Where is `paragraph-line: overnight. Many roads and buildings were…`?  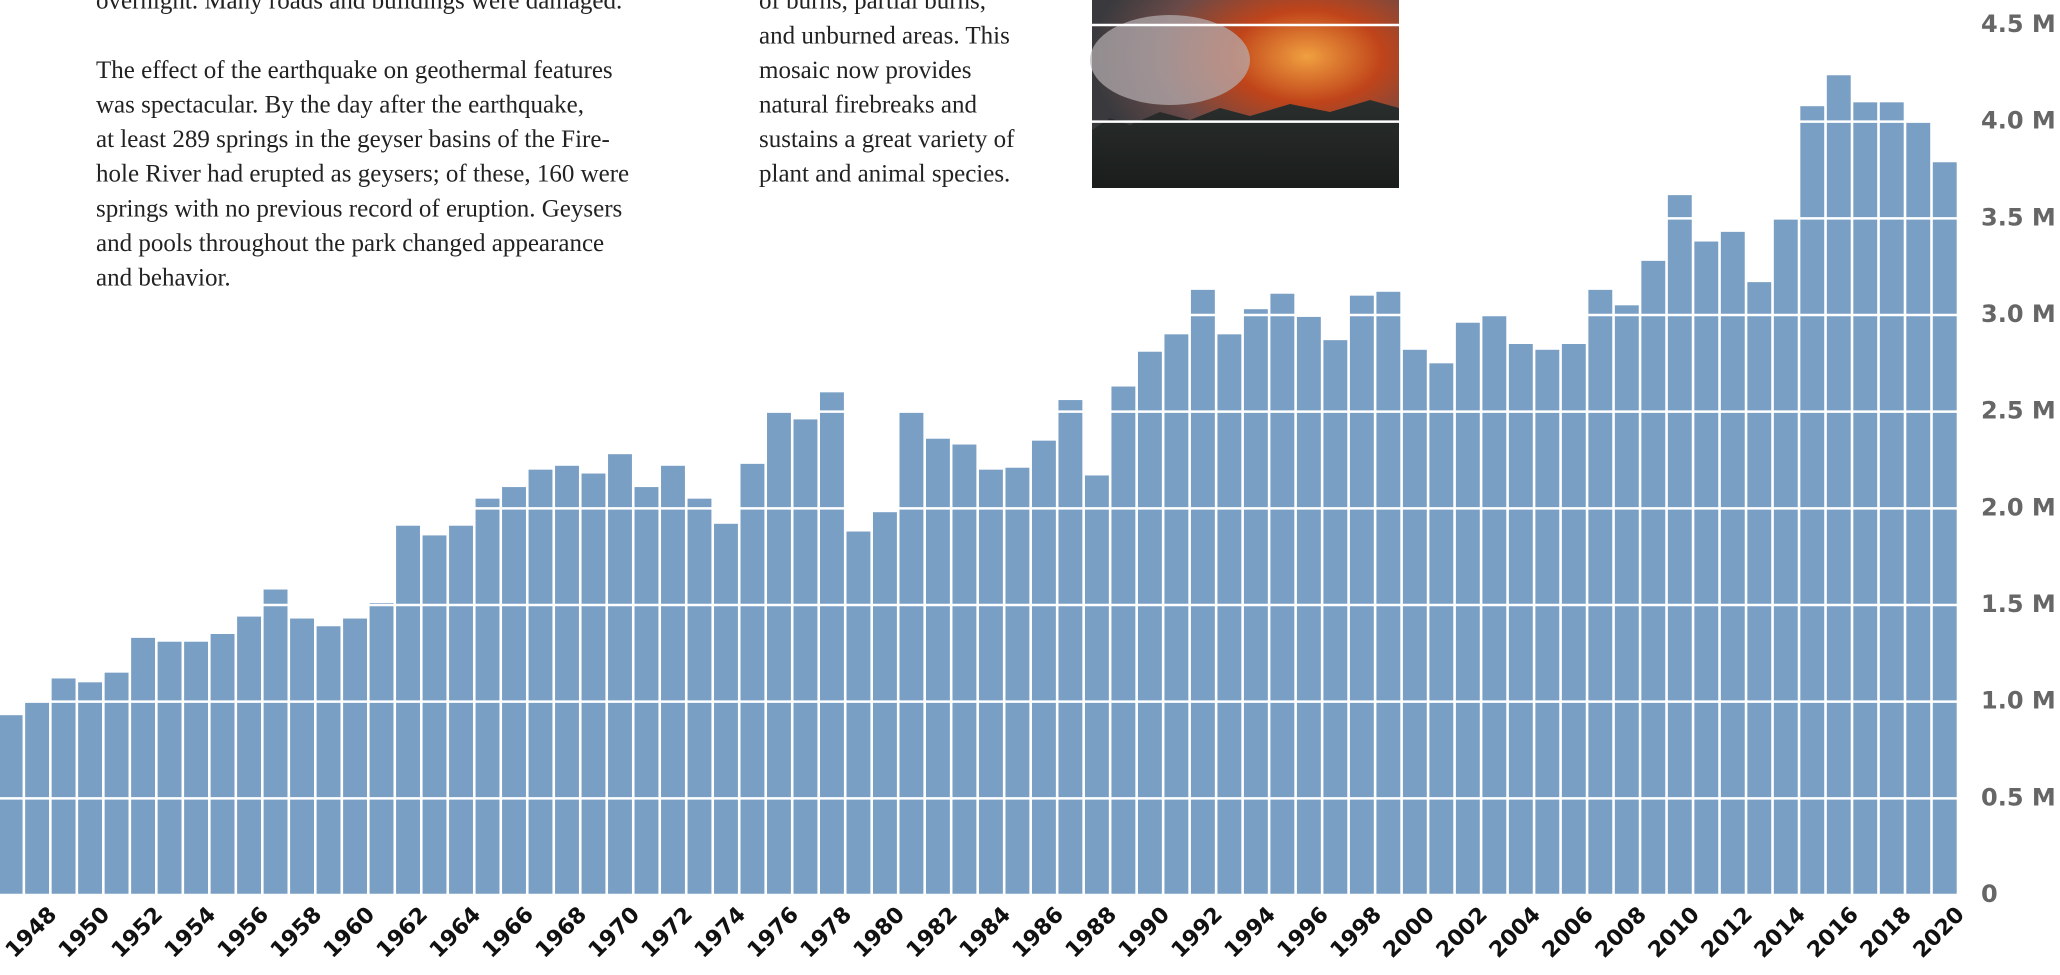 paragraph-line: overnight. Many roads and buildings were… is located at coordinates (359, 7).